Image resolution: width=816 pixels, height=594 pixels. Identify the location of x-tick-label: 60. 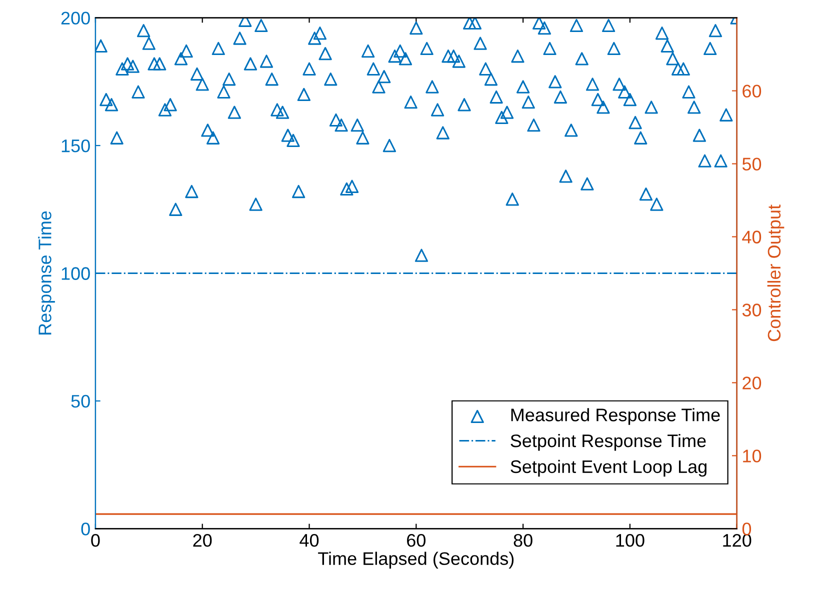
(416, 540).